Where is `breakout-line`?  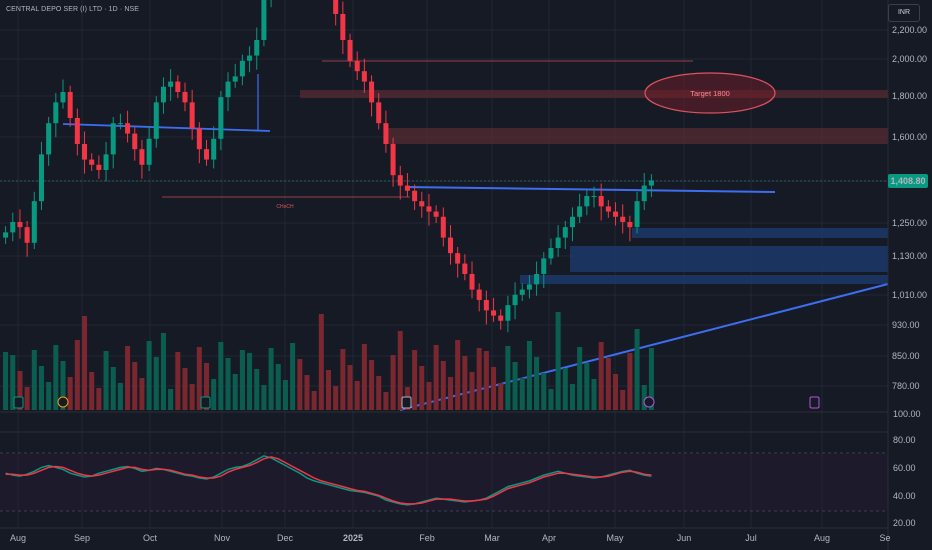
breakout-line is located at coordinates (590, 189).